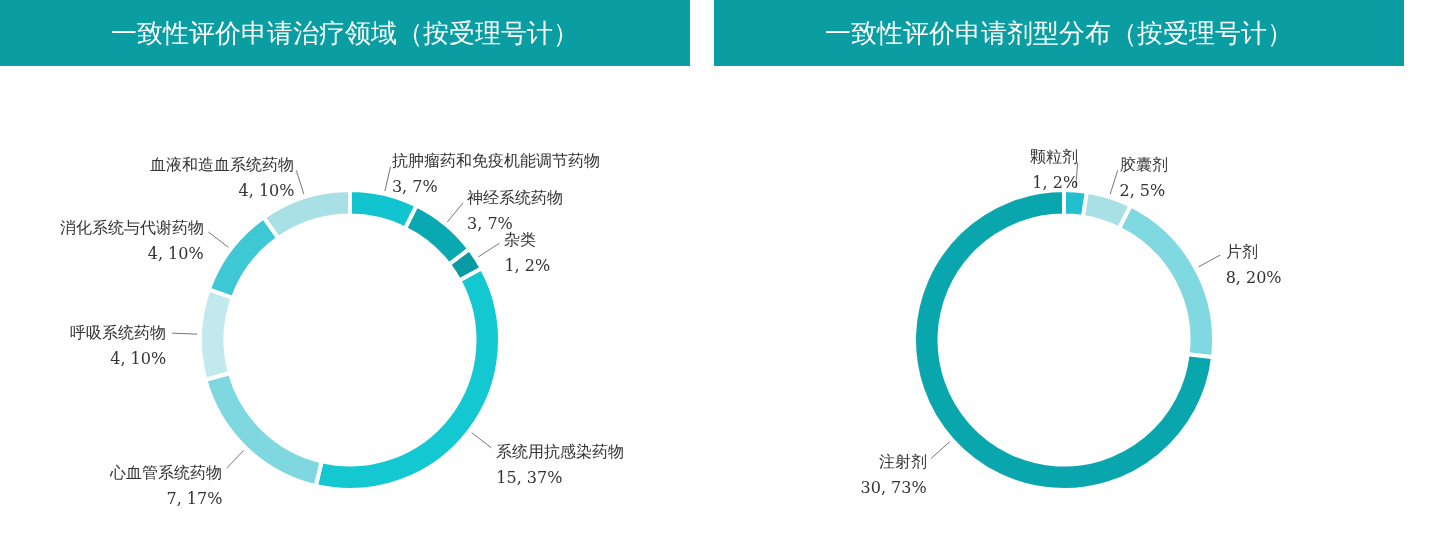 Image resolution: width=1434 pixels, height=549 pixels. What do you see at coordinates (560, 451) in the screenshot?
I see `slice-label: 系统用抗感染药物` at bounding box center [560, 451].